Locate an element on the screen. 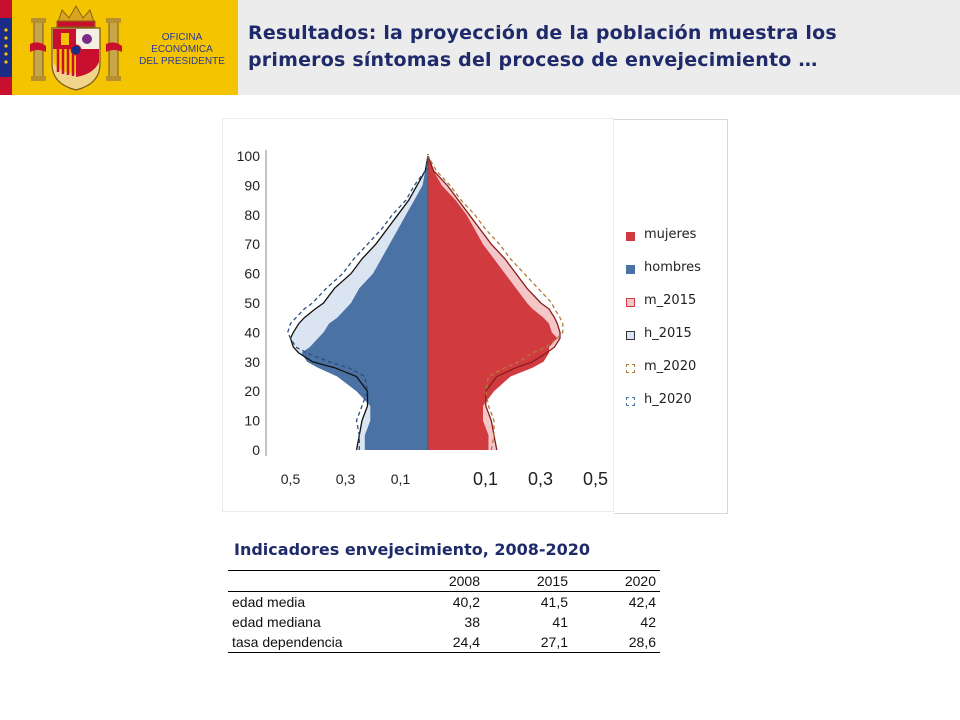  row-label-edad-mediana: edad mediana is located at coordinates (276, 622).